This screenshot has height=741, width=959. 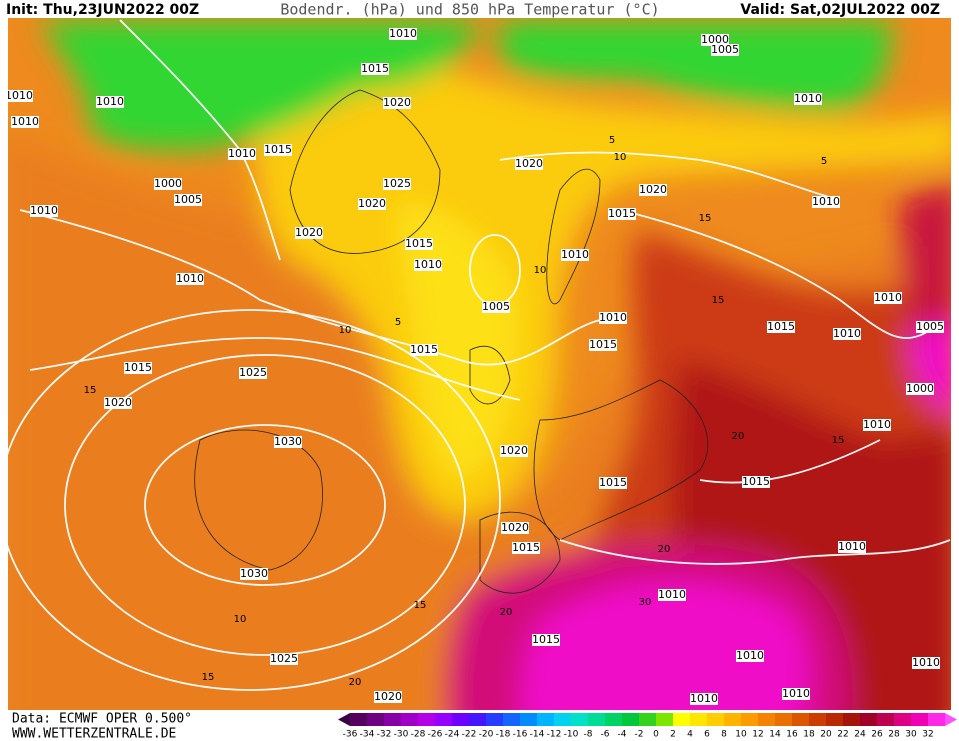 What do you see at coordinates (757, 735) in the screenshot?
I see `colorbar-label: 12` at bounding box center [757, 735].